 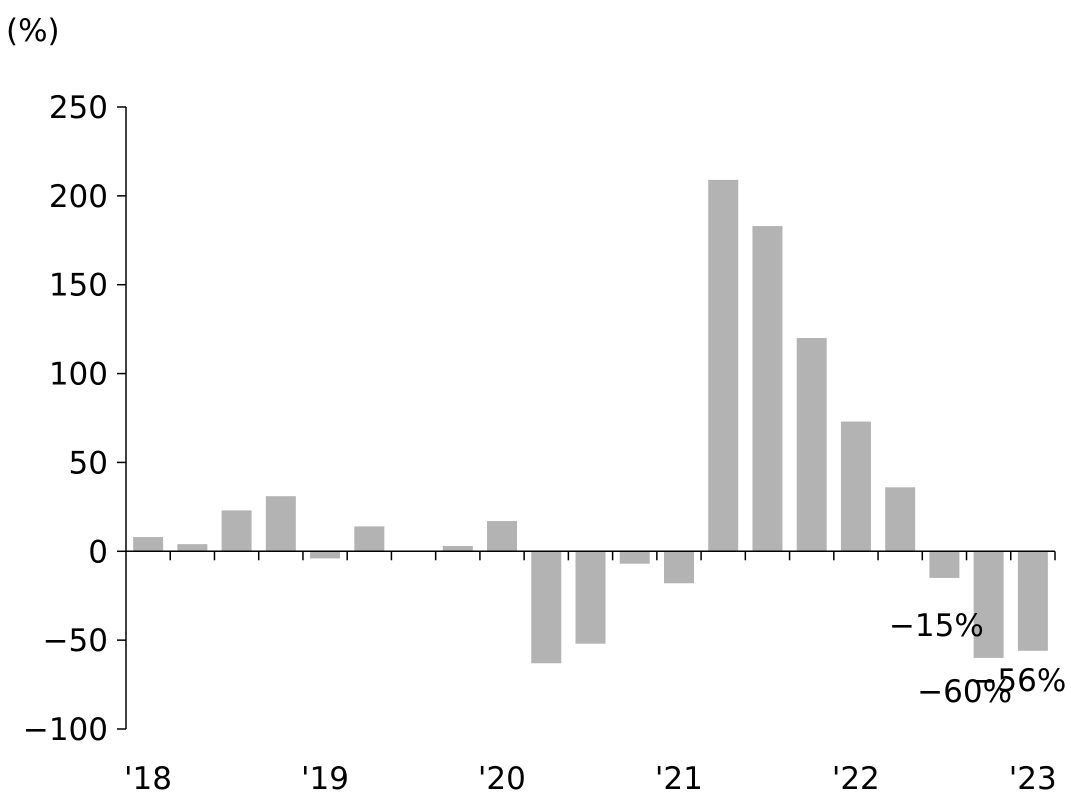 What do you see at coordinates (98, 552) in the screenshot?
I see `y-tick-label: 0` at bounding box center [98, 552].